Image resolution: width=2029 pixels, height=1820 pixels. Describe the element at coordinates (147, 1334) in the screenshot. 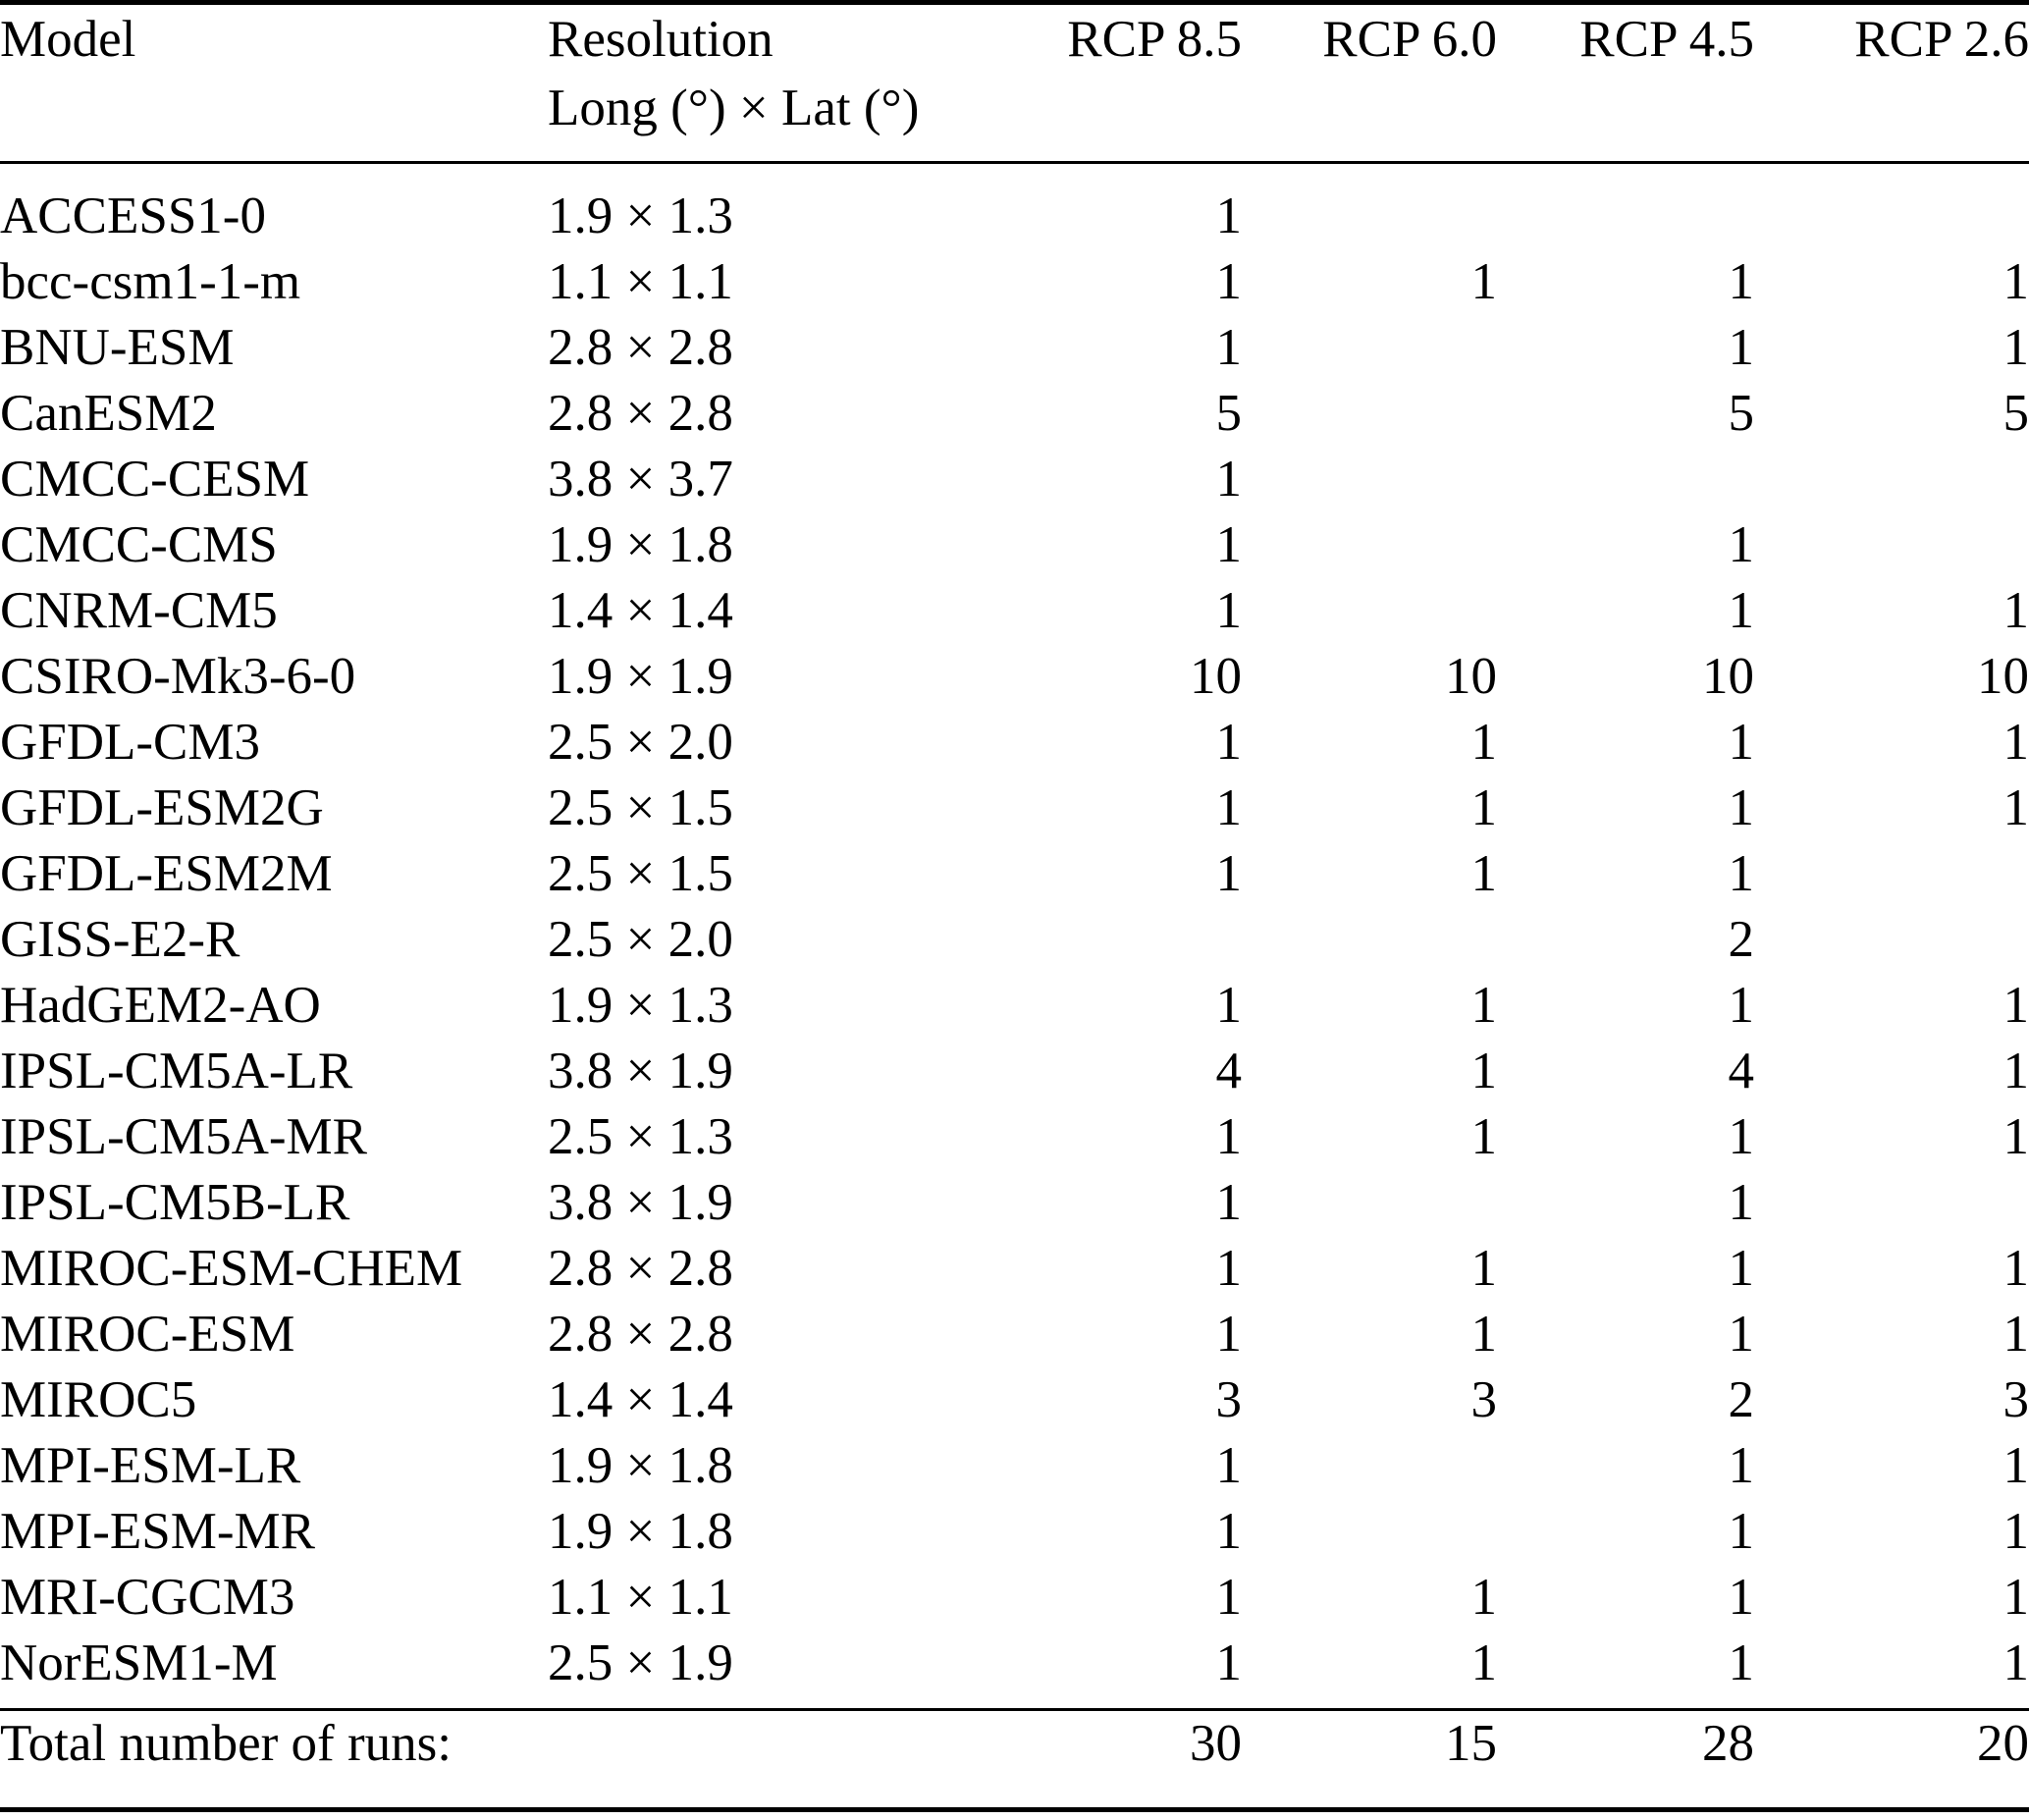

I see `cell-model: MIROC-ESM` at that location.